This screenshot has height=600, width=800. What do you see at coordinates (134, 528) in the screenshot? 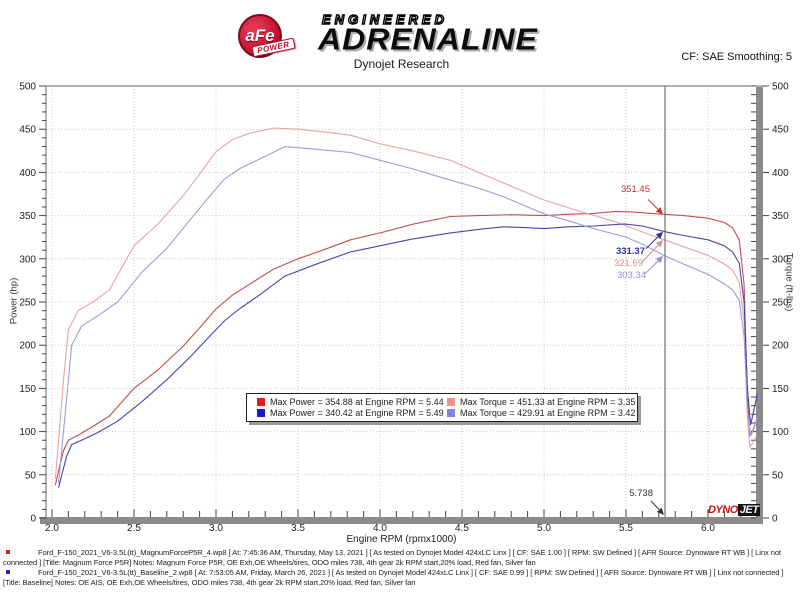
I see `rpm-tick-label: 2.5` at bounding box center [134, 528].